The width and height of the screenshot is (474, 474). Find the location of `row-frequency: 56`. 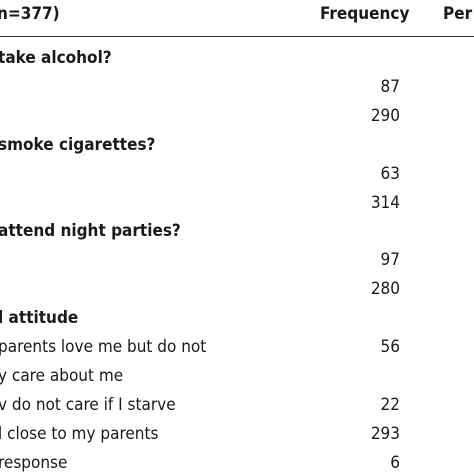

row-frequency: 56 is located at coordinates (390, 347).